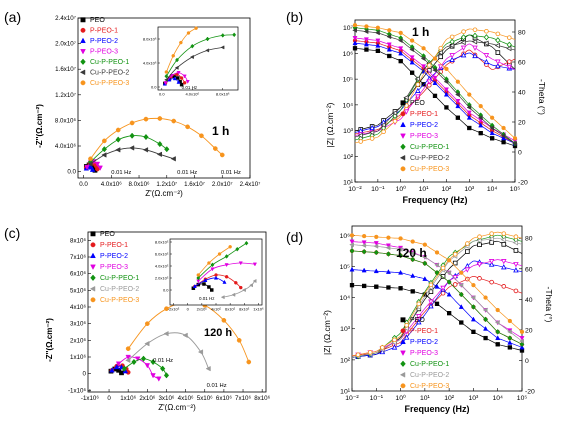 This screenshot has height=430, width=567. Describe the element at coordinates (162, 254) in the screenshot. I see `inset-y-tick-label: 6.0x10⁵` at that location.